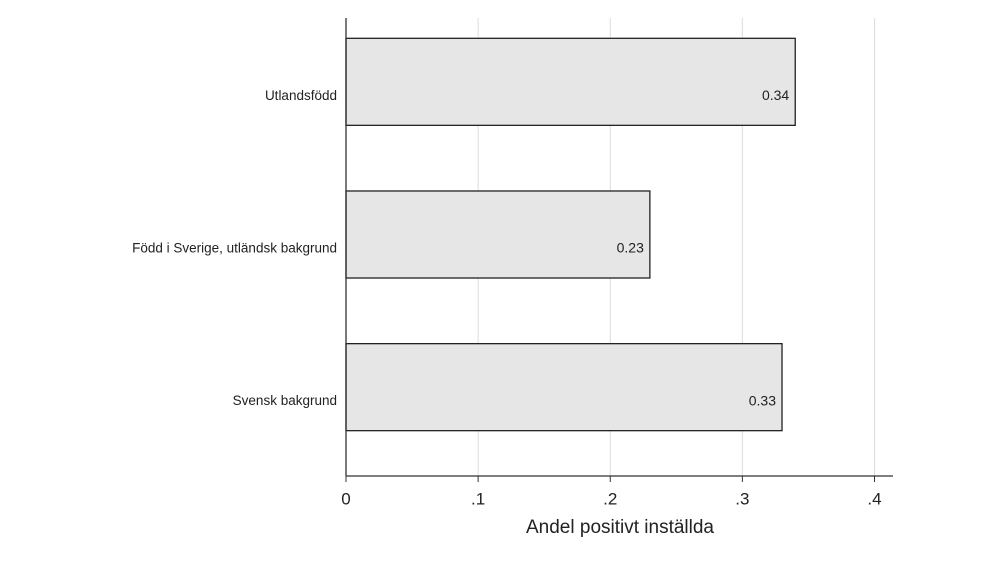 Image resolution: width=1000 pixels, height=563 pixels. Describe the element at coordinates (610, 498) in the screenshot. I see `x-tick-label: .2` at that location.